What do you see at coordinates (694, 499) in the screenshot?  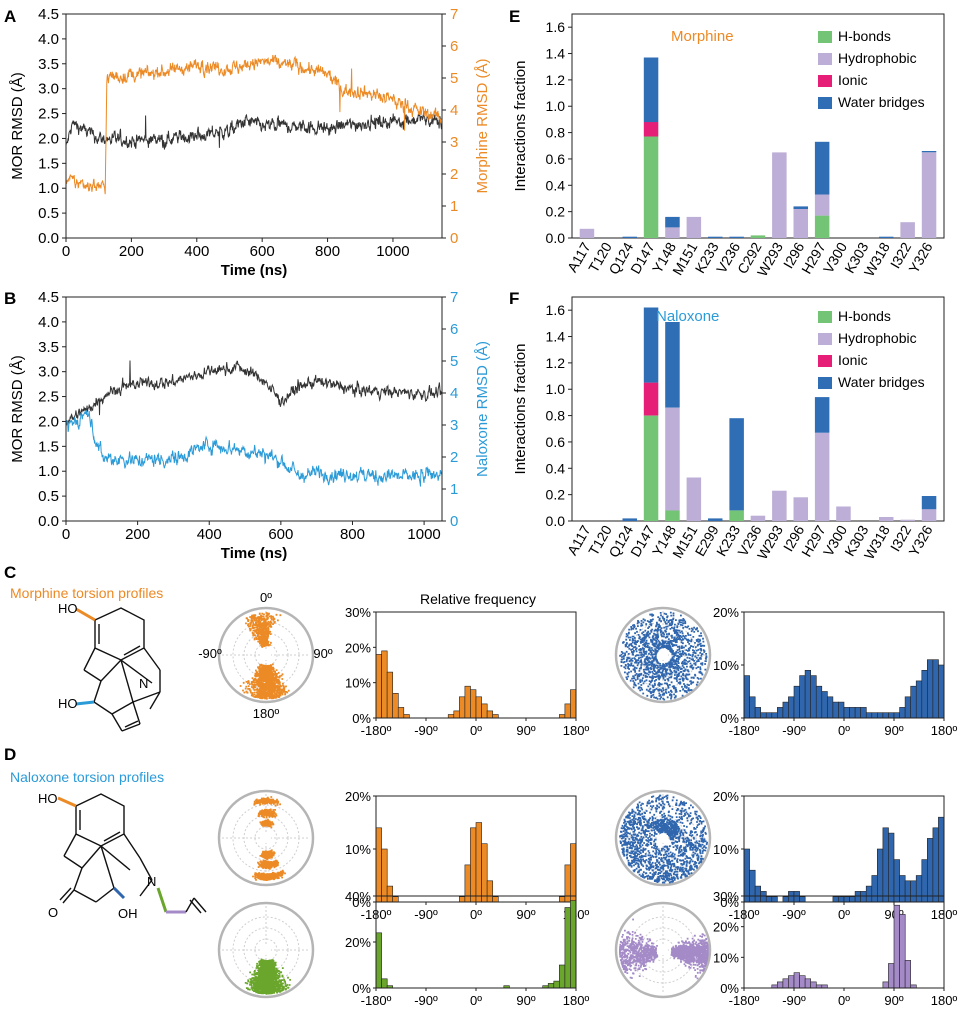 I see `bar-M151-hydrophobic` at bounding box center [694, 499].